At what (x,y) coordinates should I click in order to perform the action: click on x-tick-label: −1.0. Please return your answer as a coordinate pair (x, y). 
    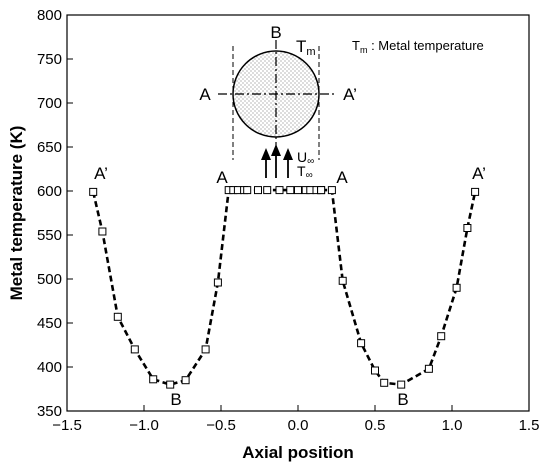
    Looking at the image, I should click on (144, 425).